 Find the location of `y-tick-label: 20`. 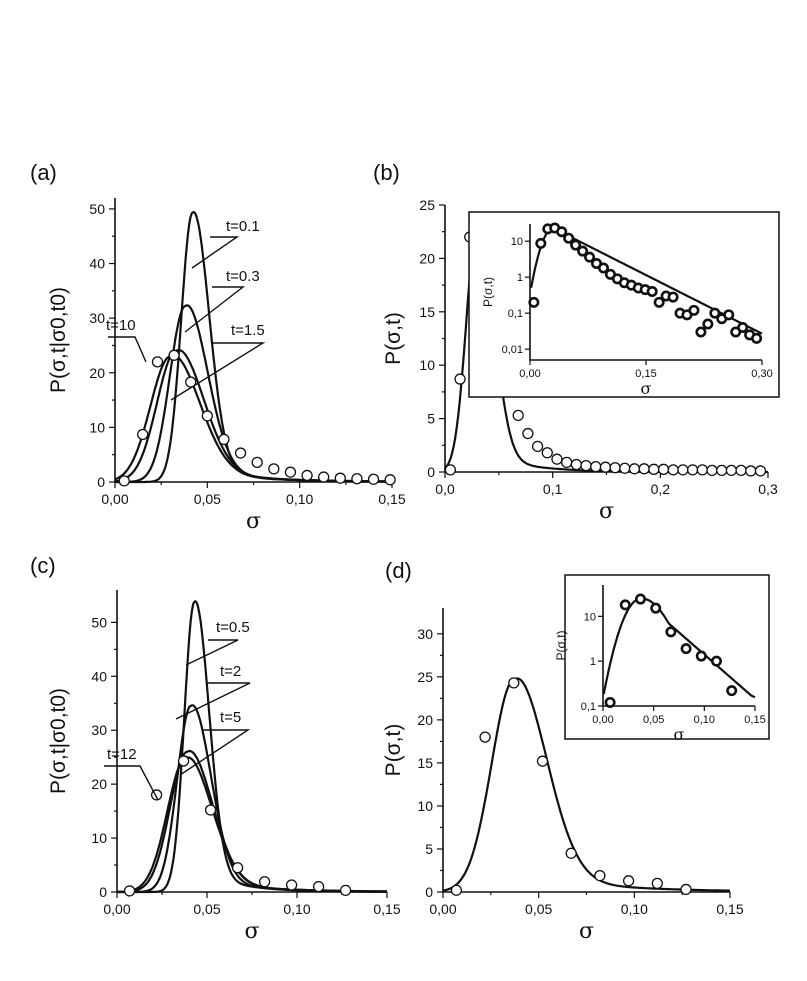

y-tick-label: 20 is located at coordinates (97, 373).